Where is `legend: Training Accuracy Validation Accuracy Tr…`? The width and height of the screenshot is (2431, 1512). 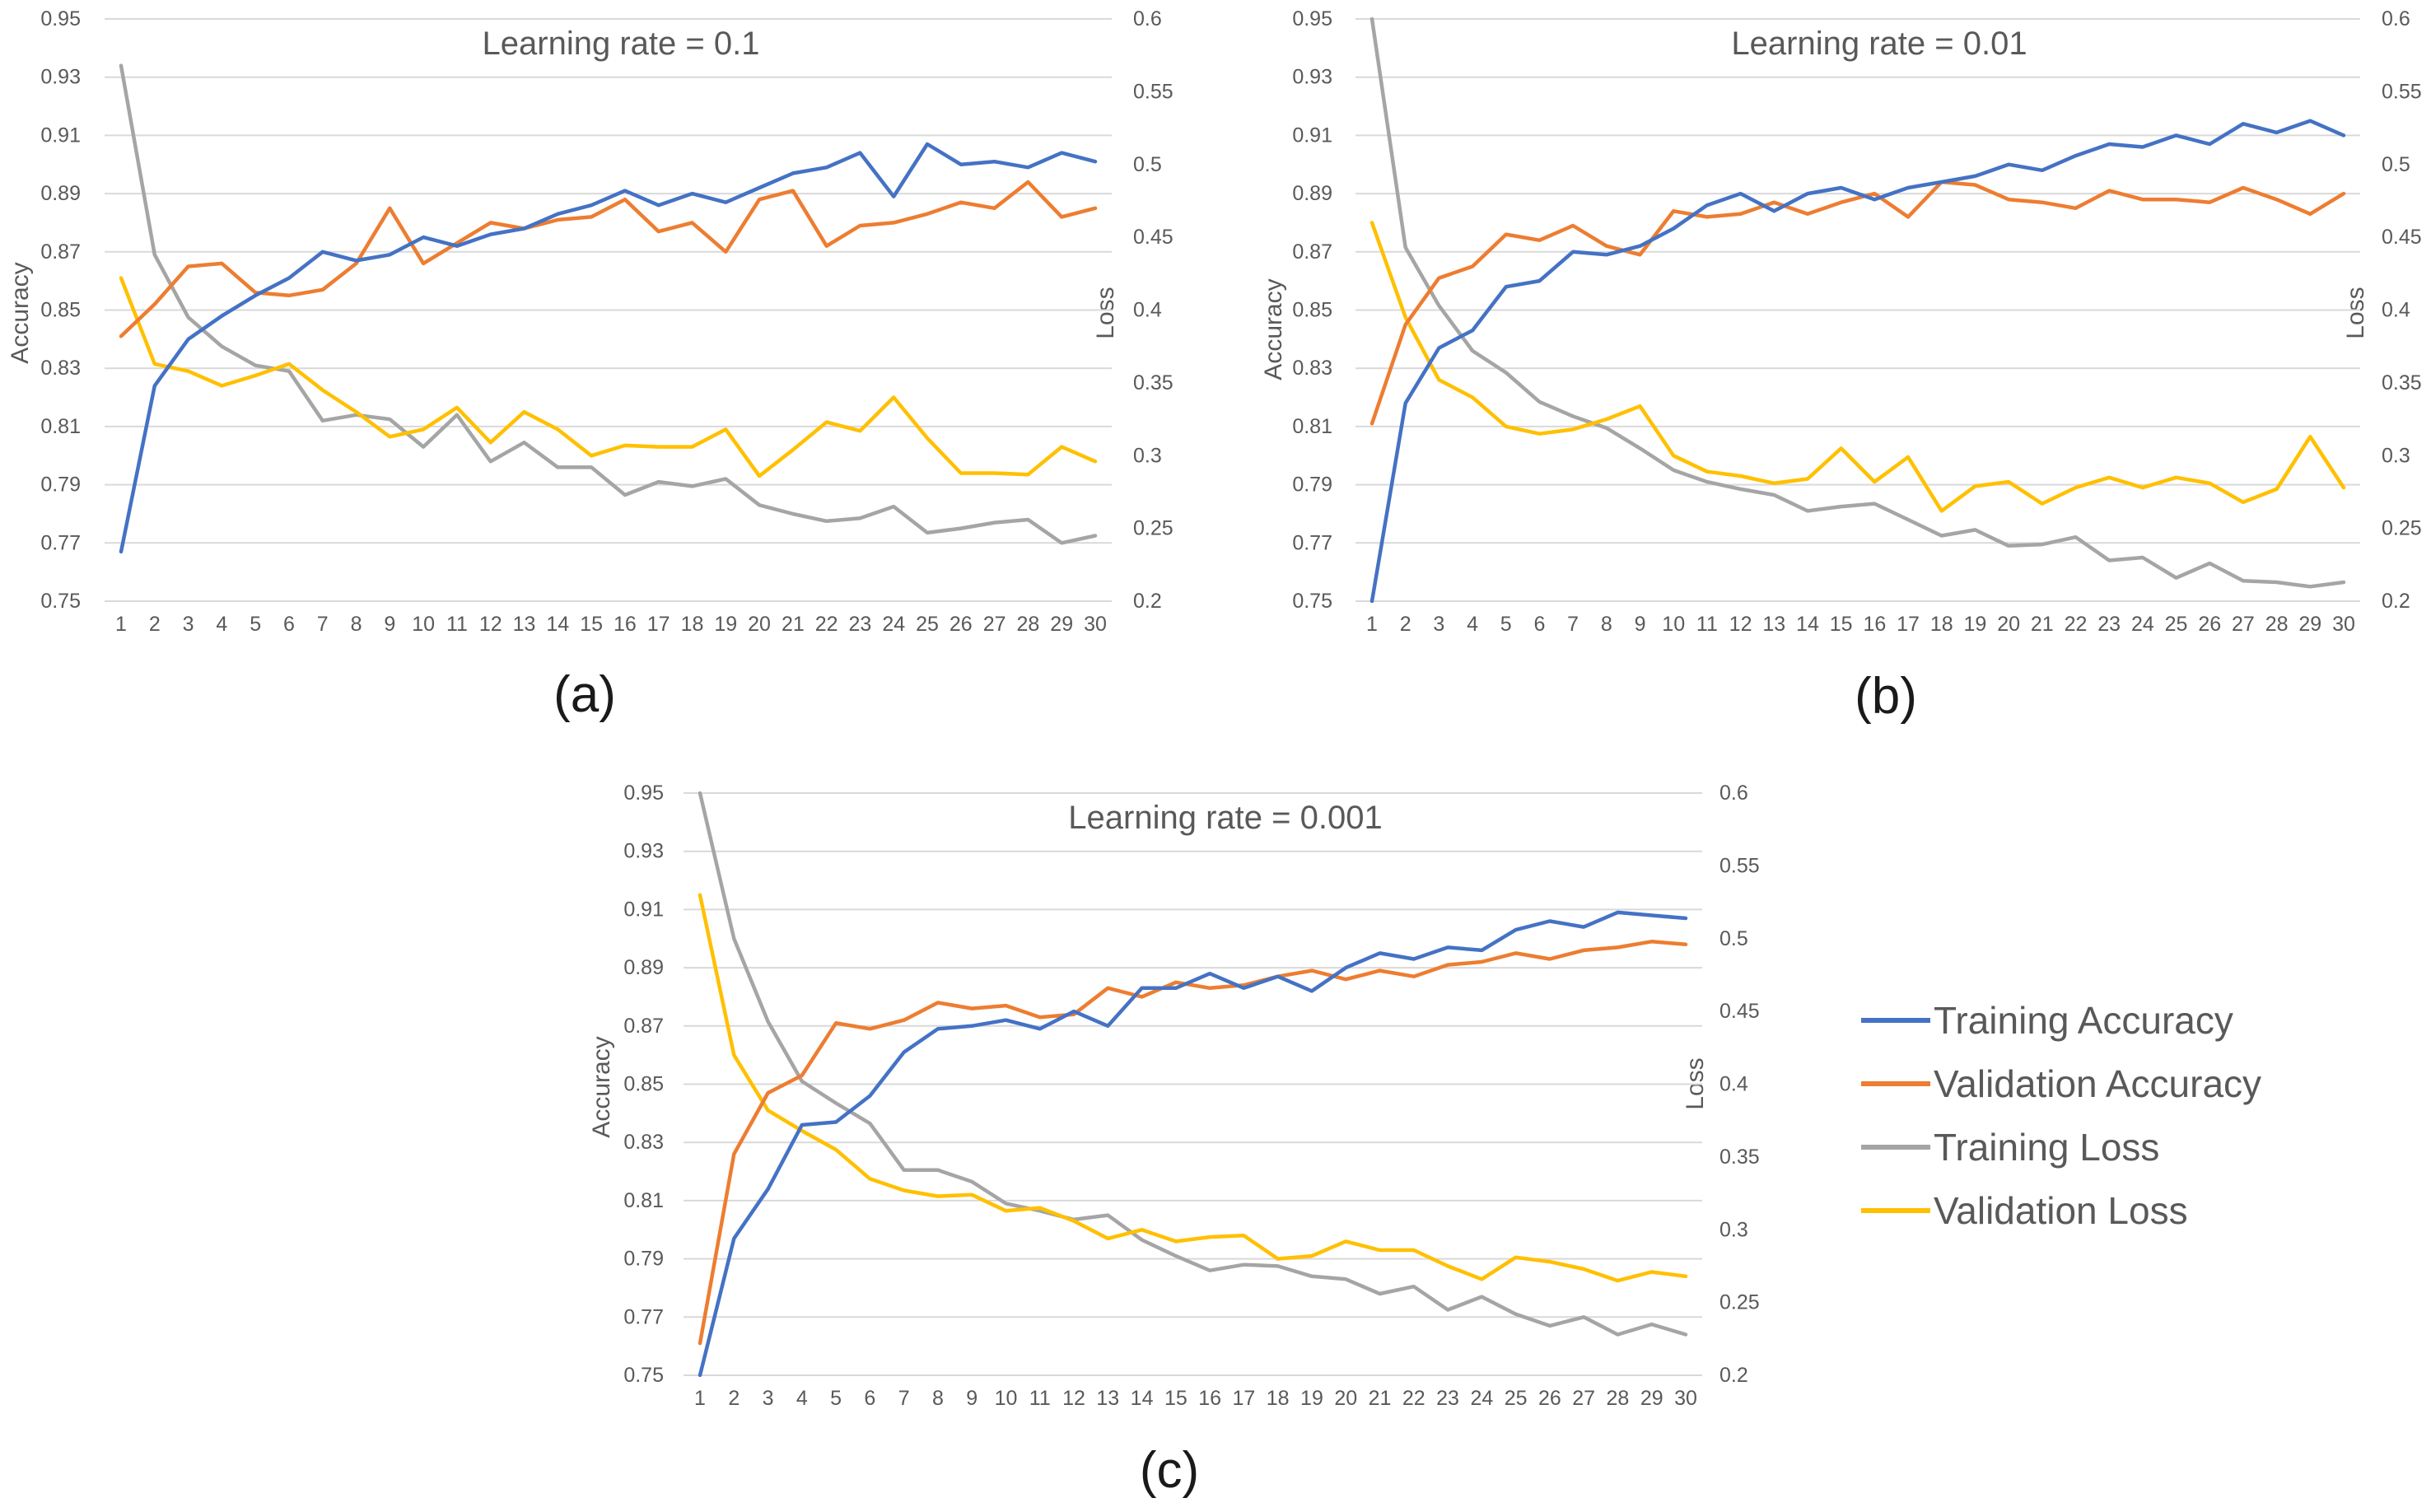 legend: Training Accuracy Validation Accuracy Tr… is located at coordinates (2061, 1115).